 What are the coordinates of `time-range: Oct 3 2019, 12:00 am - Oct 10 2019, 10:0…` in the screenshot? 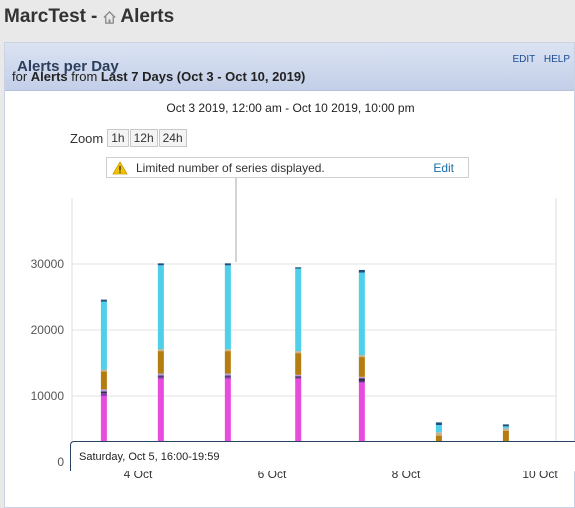 It's located at (285, 108).